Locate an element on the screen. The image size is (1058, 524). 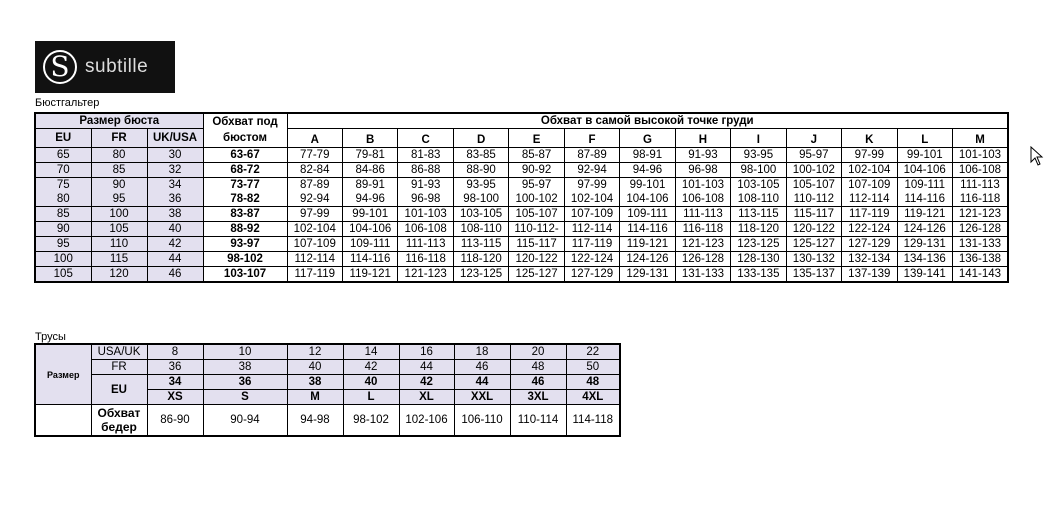
cup-value: 109-111 is located at coordinates (924, 184).